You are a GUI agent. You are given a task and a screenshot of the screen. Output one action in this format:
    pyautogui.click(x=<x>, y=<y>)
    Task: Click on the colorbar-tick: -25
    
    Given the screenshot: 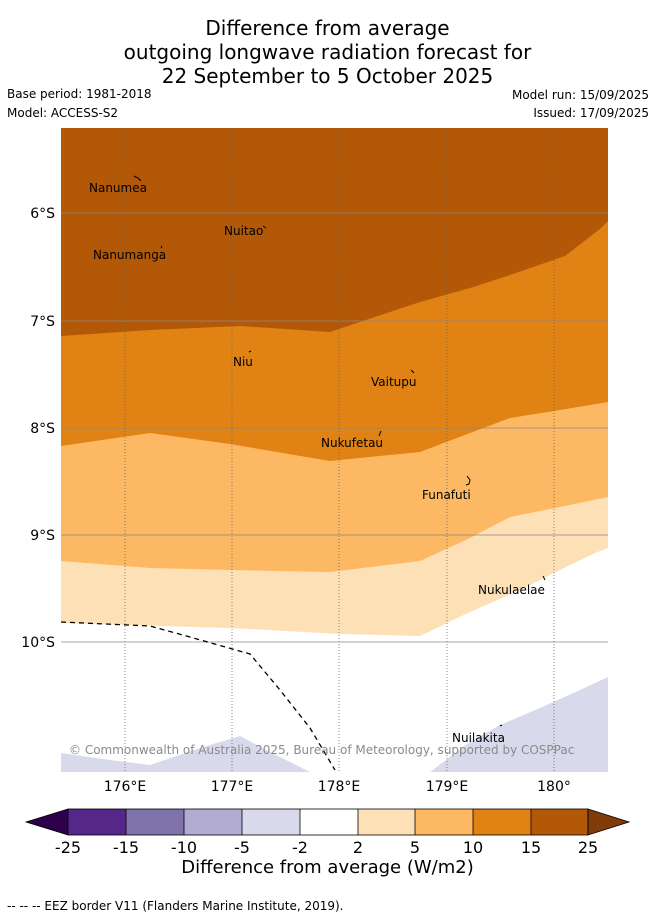 What is the action you would take?
    pyautogui.click(x=68, y=847)
    